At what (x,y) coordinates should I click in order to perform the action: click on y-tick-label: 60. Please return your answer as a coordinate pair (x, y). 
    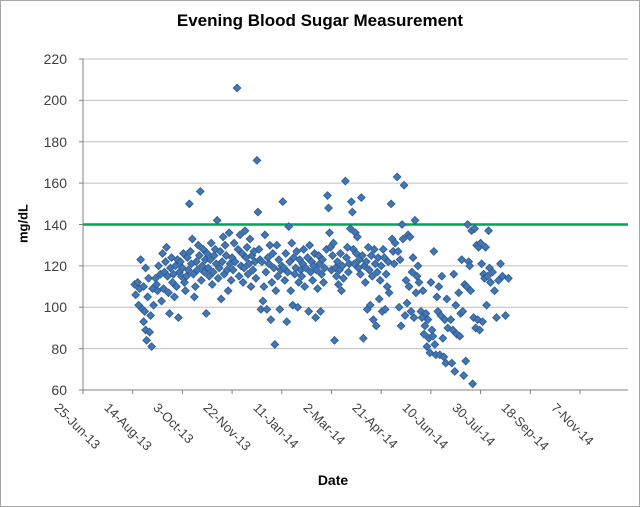
    Looking at the image, I should click on (59, 390).